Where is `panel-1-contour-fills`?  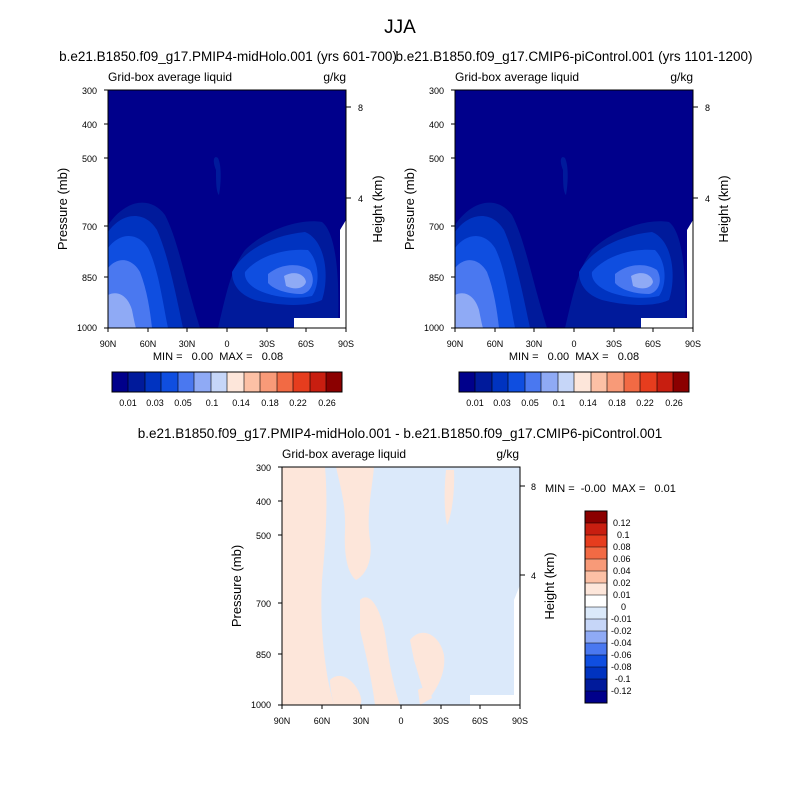 panel-1-contour-fills is located at coordinates (227, 242).